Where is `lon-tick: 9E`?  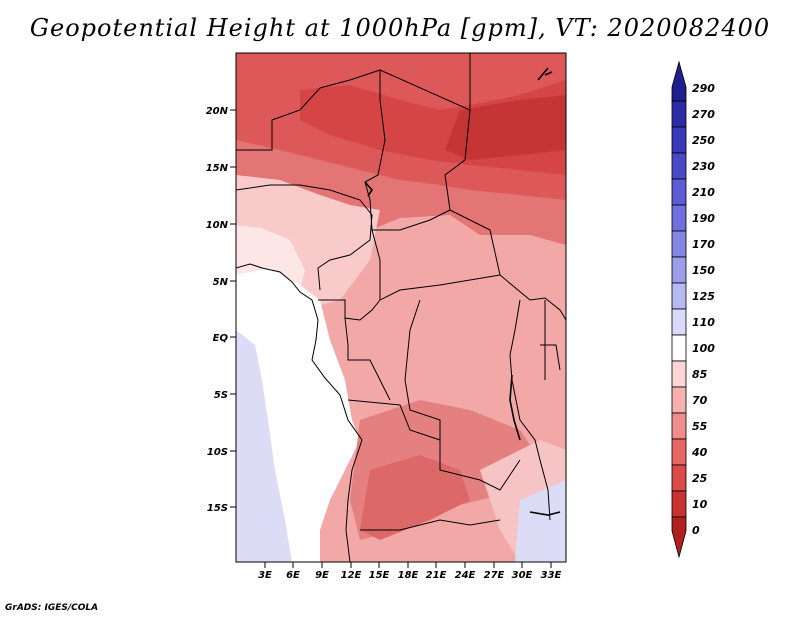
lon-tick: 9E is located at coordinates (322, 571).